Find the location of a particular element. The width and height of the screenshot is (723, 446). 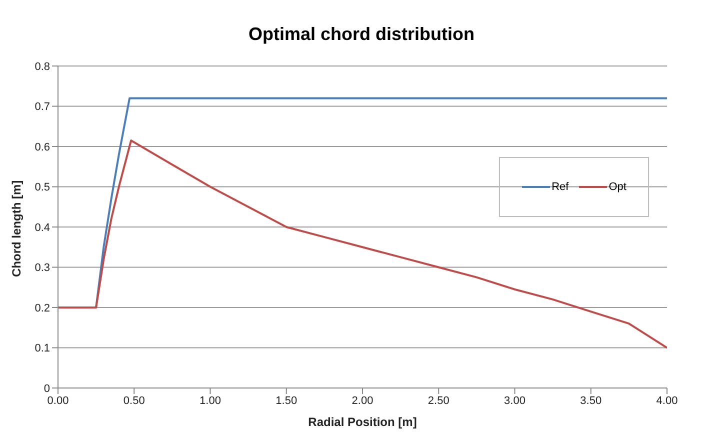

y-tick-label: 0.2 is located at coordinates (42, 308).